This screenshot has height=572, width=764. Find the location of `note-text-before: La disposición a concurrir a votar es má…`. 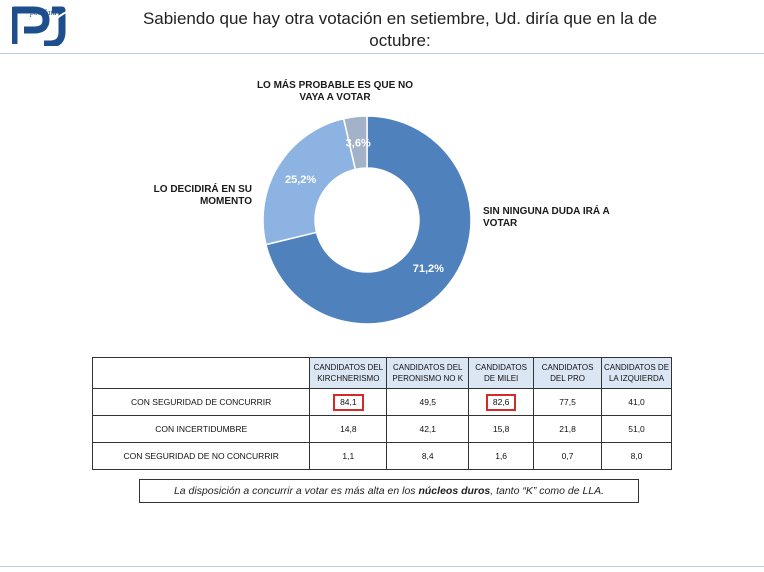

note-text-before: La disposición a concurrir a votar es má… is located at coordinates (296, 491).